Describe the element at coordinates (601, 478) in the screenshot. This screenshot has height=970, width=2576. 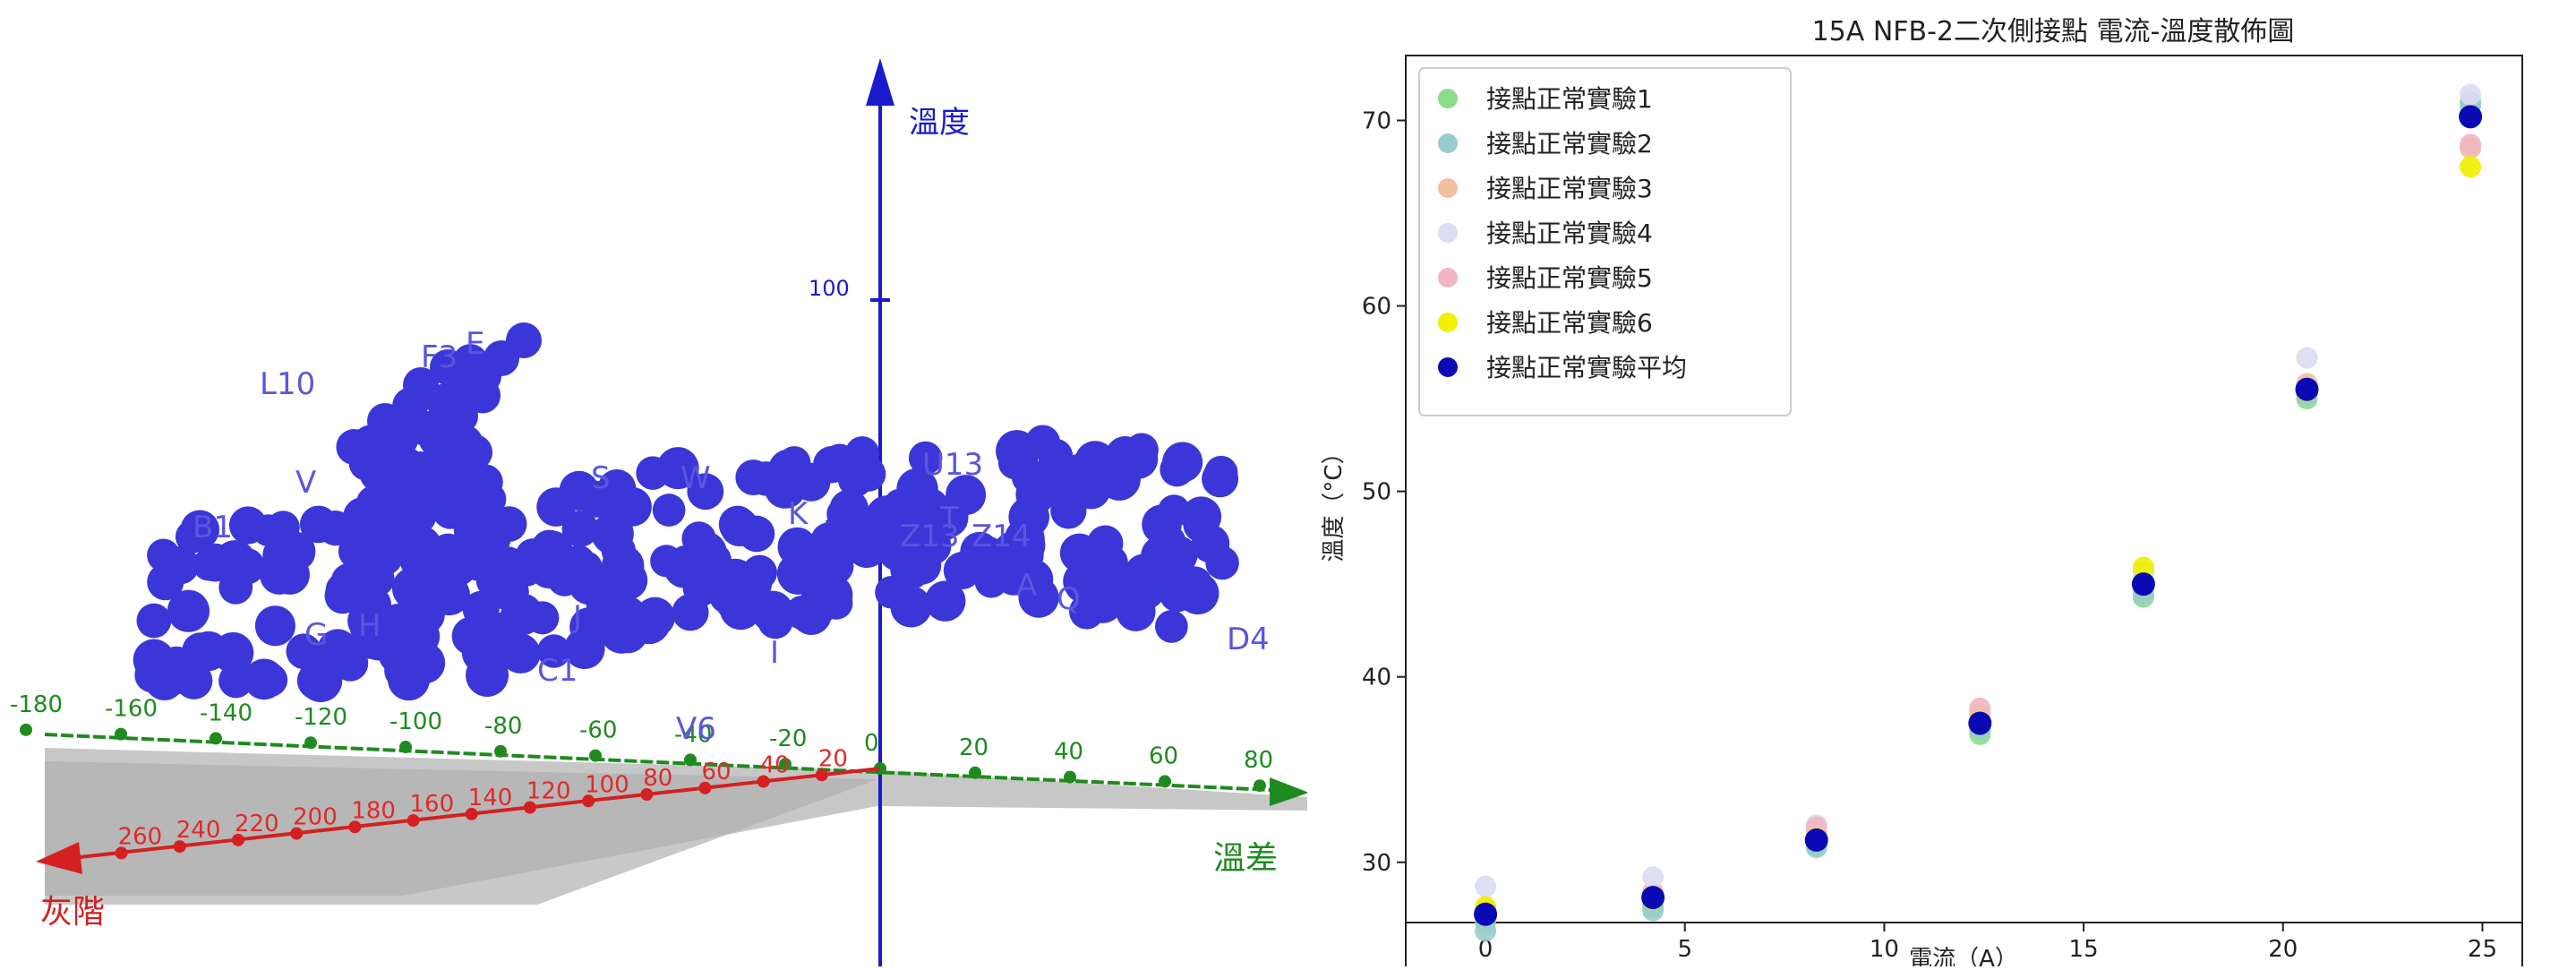
I see `point-label: S` at that location.